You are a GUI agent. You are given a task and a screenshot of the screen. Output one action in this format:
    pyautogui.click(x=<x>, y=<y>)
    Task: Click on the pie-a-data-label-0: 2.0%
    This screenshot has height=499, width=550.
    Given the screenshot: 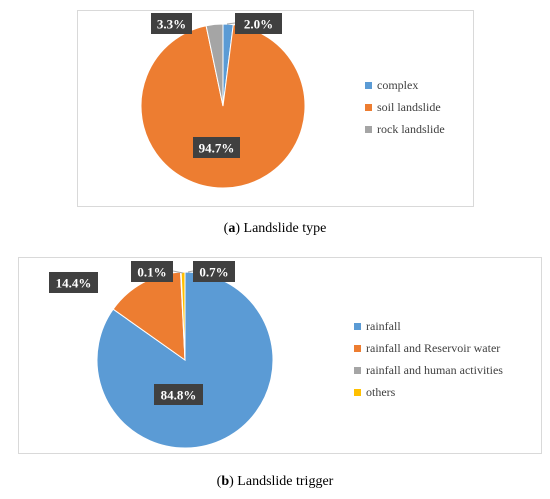 What is the action you would take?
    pyautogui.click(x=258, y=23)
    